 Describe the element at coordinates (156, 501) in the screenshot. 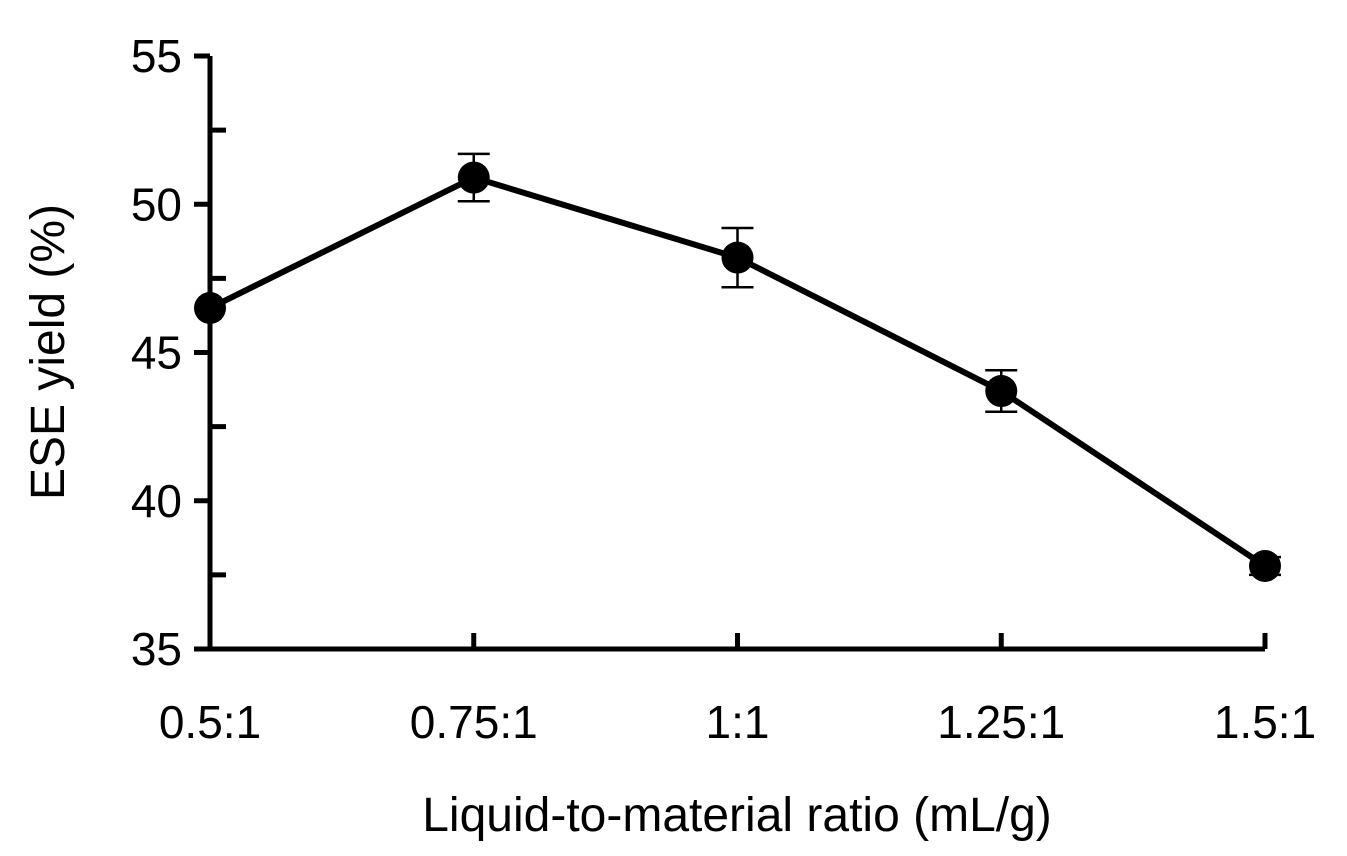

I see `y-tick-label: 40` at that location.